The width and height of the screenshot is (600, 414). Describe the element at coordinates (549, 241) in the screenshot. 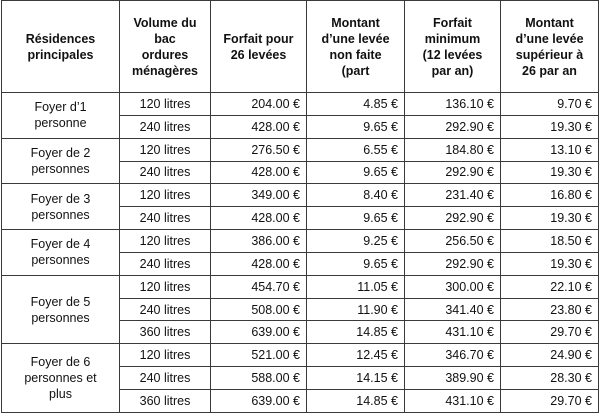

I see `extra-pickup-cell: 18.50 €` at that location.